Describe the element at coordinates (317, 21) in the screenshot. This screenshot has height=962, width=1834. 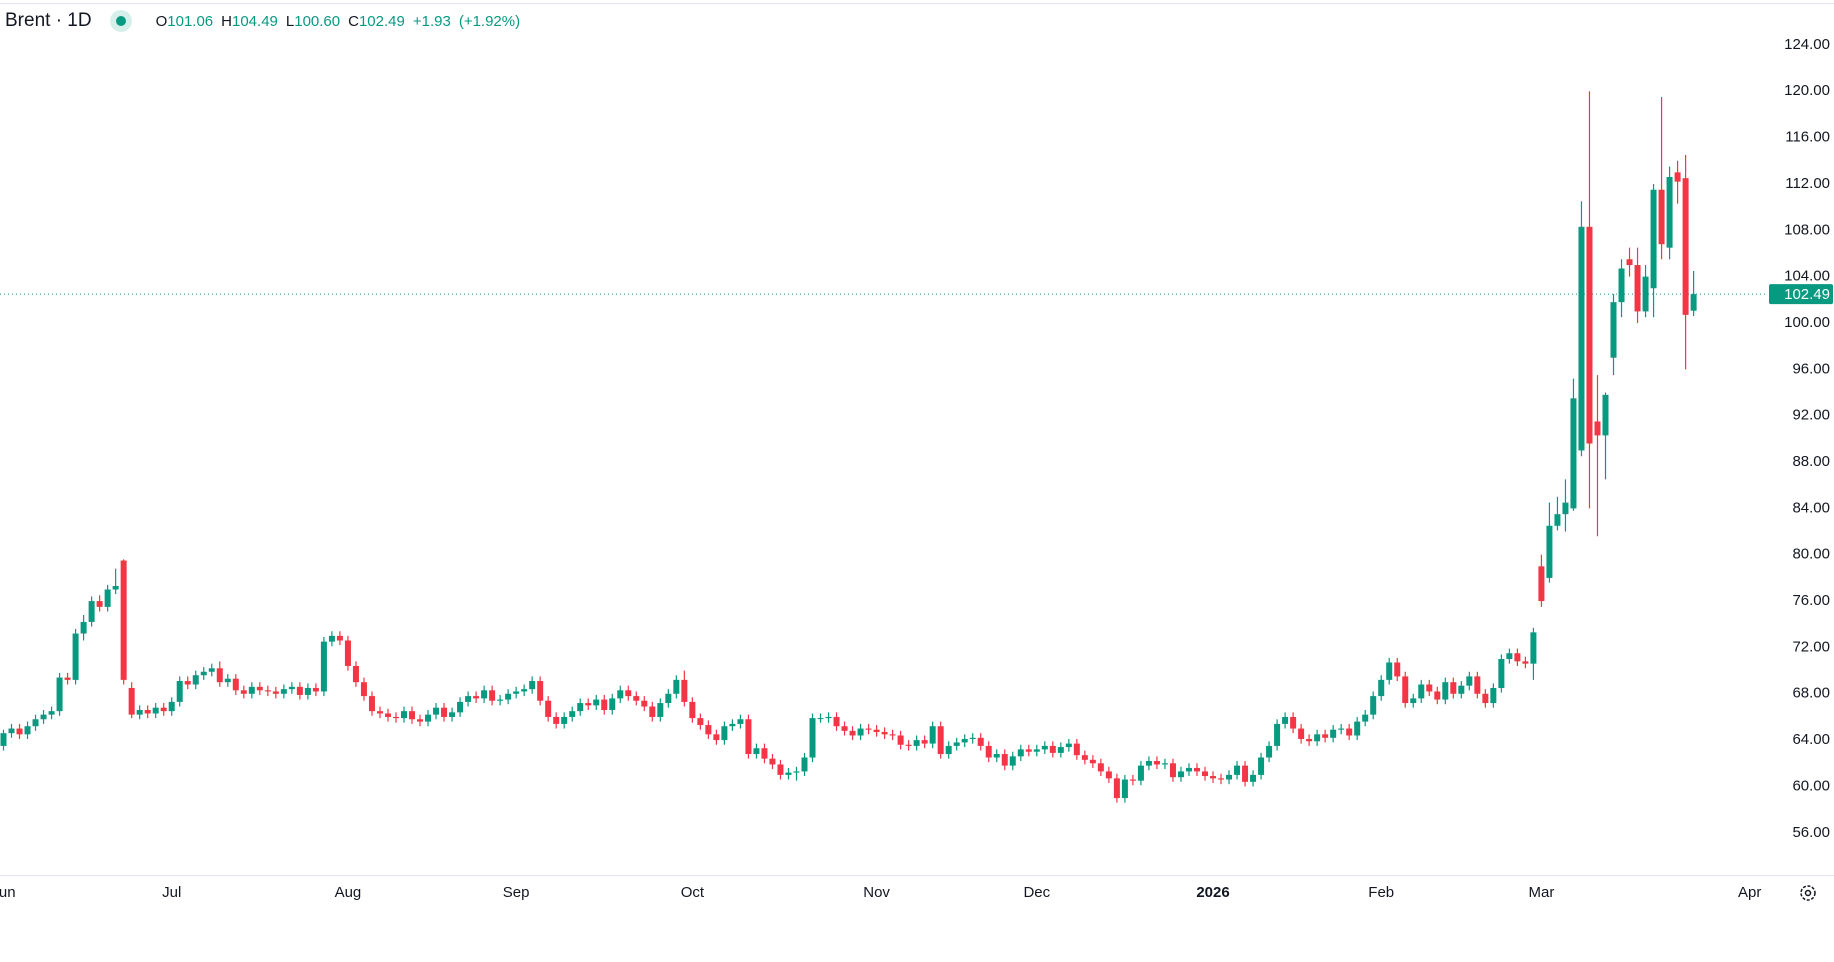
I see `ohlc-value: 100.60` at that location.